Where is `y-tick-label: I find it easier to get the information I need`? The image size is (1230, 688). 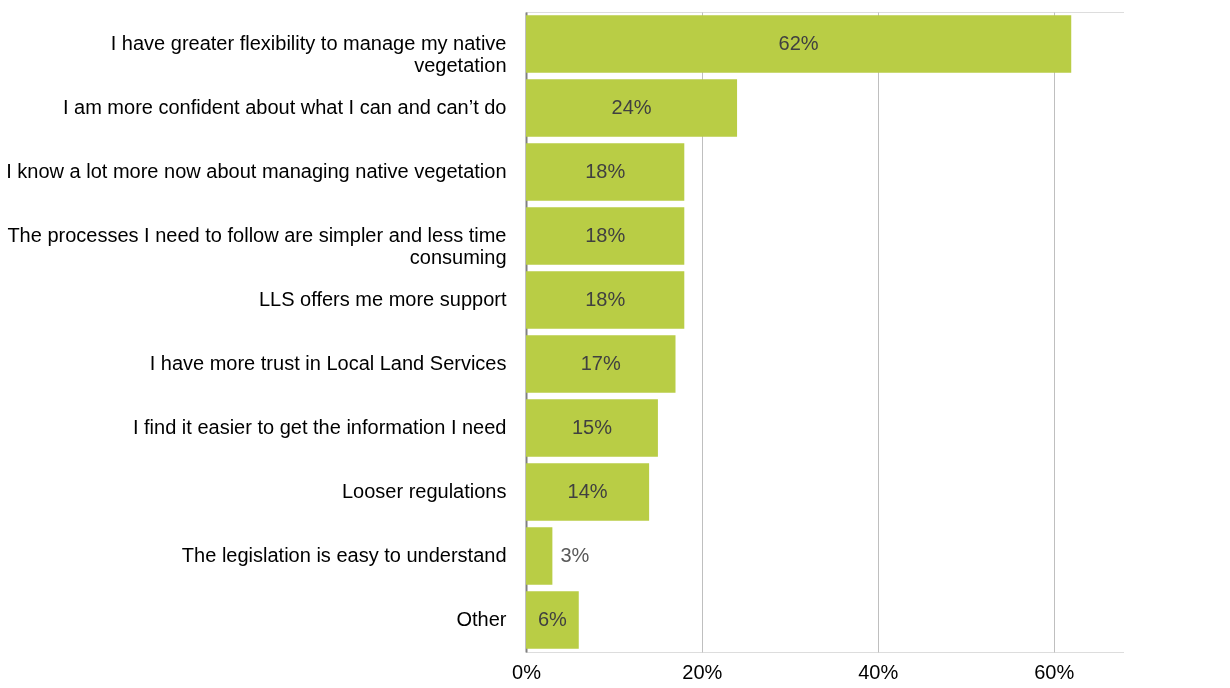 y-tick-label: I find it easier to get the information I need is located at coordinates (319, 427).